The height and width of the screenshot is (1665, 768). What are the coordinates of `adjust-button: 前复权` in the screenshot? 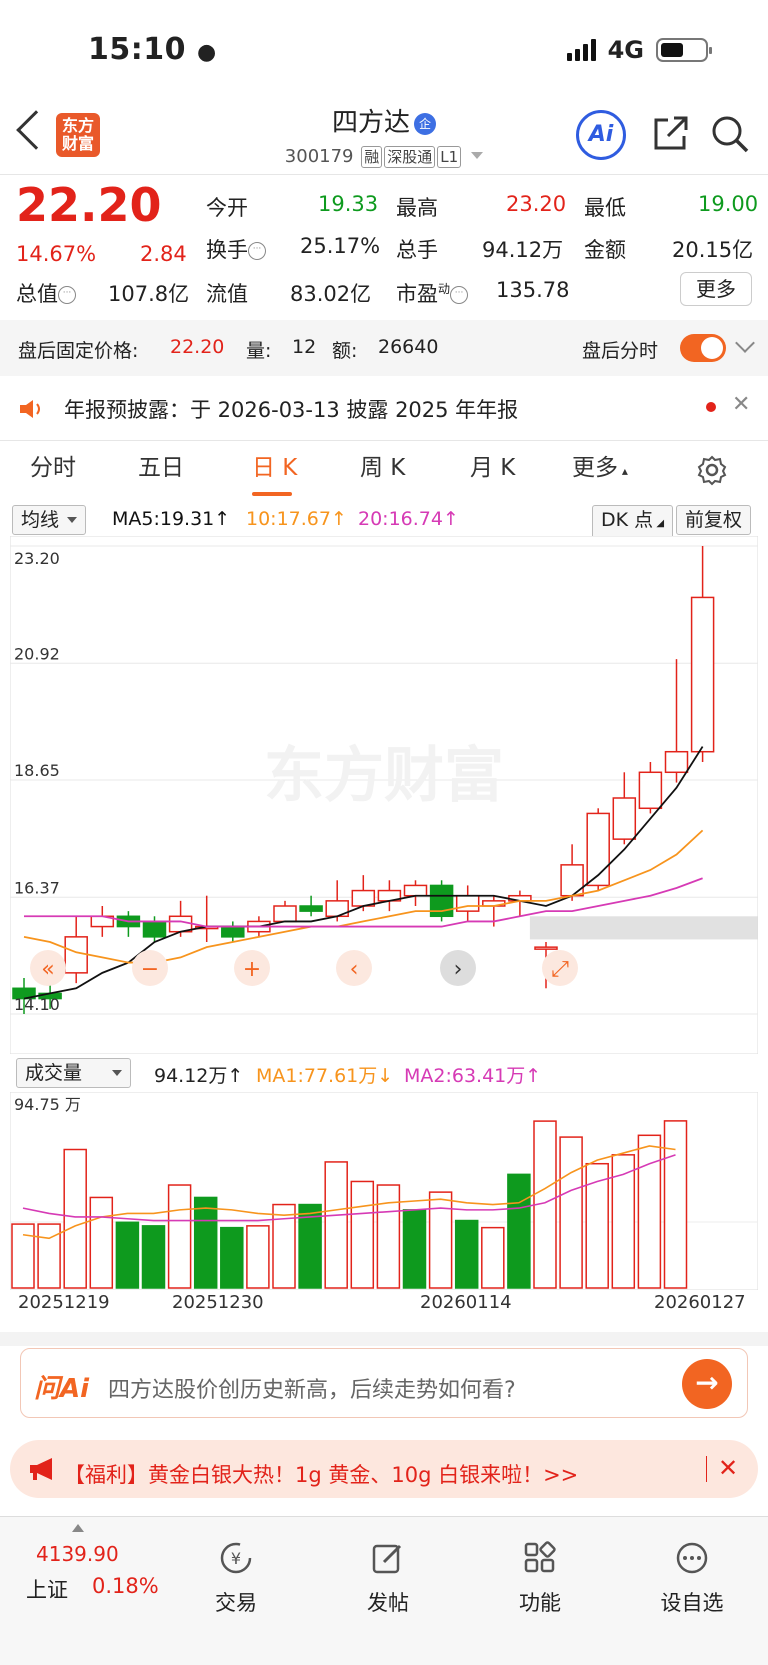 It's located at (714, 520).